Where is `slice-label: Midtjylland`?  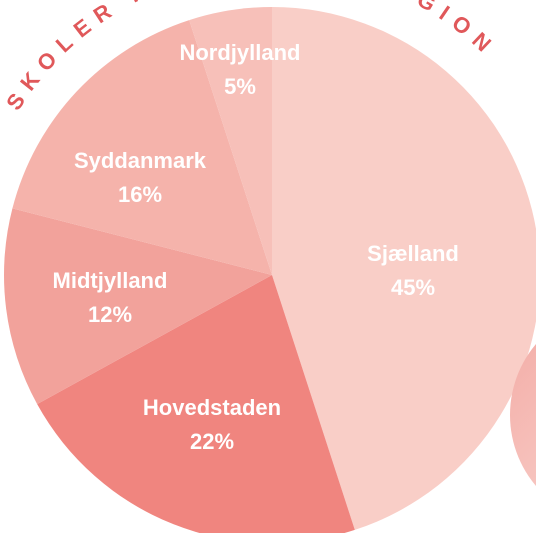
slice-label: Midtjylland is located at coordinates (110, 280).